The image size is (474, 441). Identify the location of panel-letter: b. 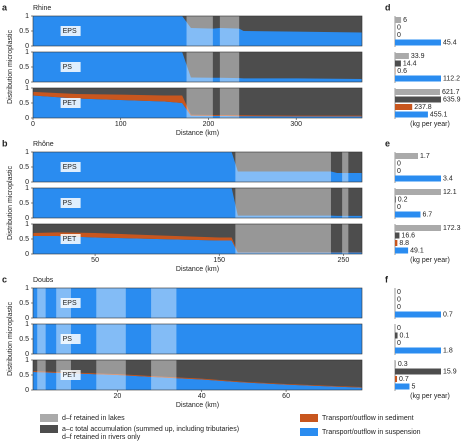
(5, 143).